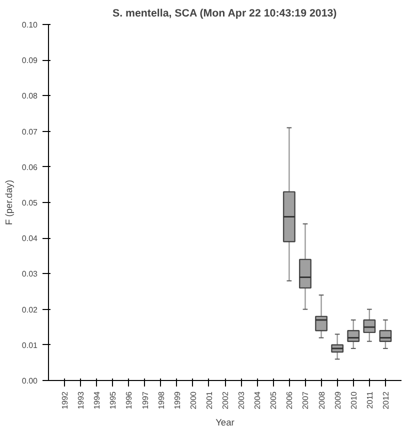  What do you see at coordinates (30, 274) in the screenshot?
I see `y-tick-label: 0.03` at bounding box center [30, 274].